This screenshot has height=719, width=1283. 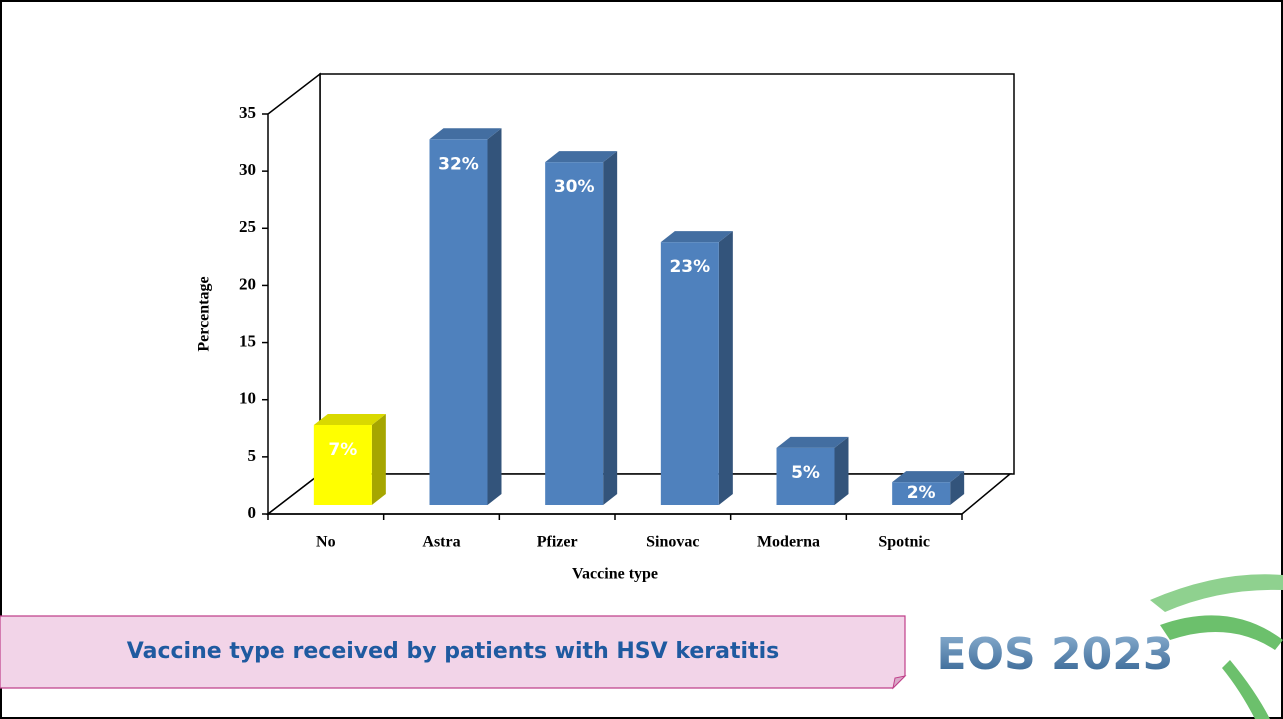 I want to click on value-label: 2%, so click(x=921, y=493).